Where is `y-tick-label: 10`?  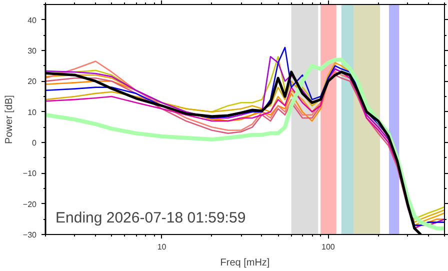
y-tick-label: 10 is located at coordinates (33, 112).